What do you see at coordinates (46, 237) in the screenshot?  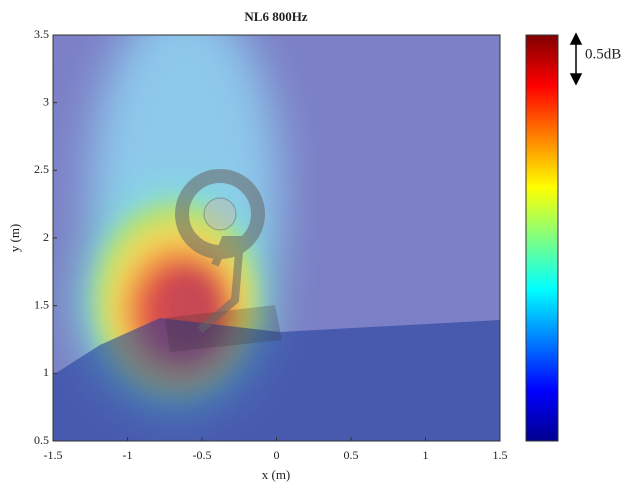 I see `y-tick-label: 2` at bounding box center [46, 237].